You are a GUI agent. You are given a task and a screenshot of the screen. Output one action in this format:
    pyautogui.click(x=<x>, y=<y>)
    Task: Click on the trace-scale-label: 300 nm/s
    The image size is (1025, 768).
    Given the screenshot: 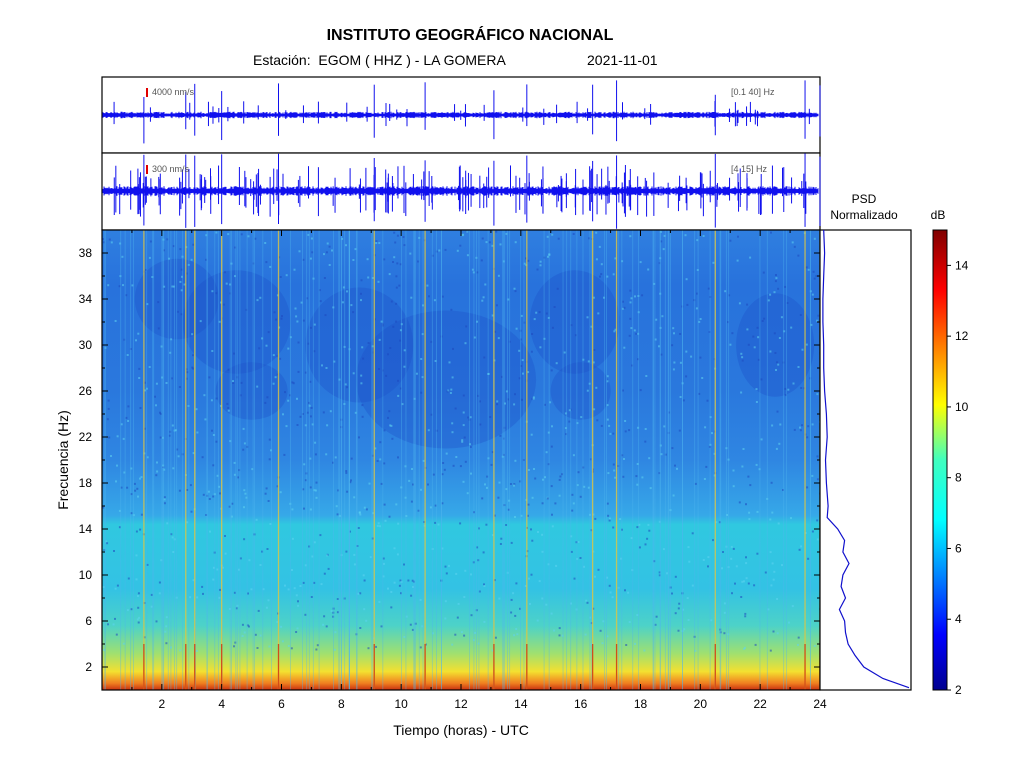 What is the action you would take?
    pyautogui.click(x=171, y=169)
    